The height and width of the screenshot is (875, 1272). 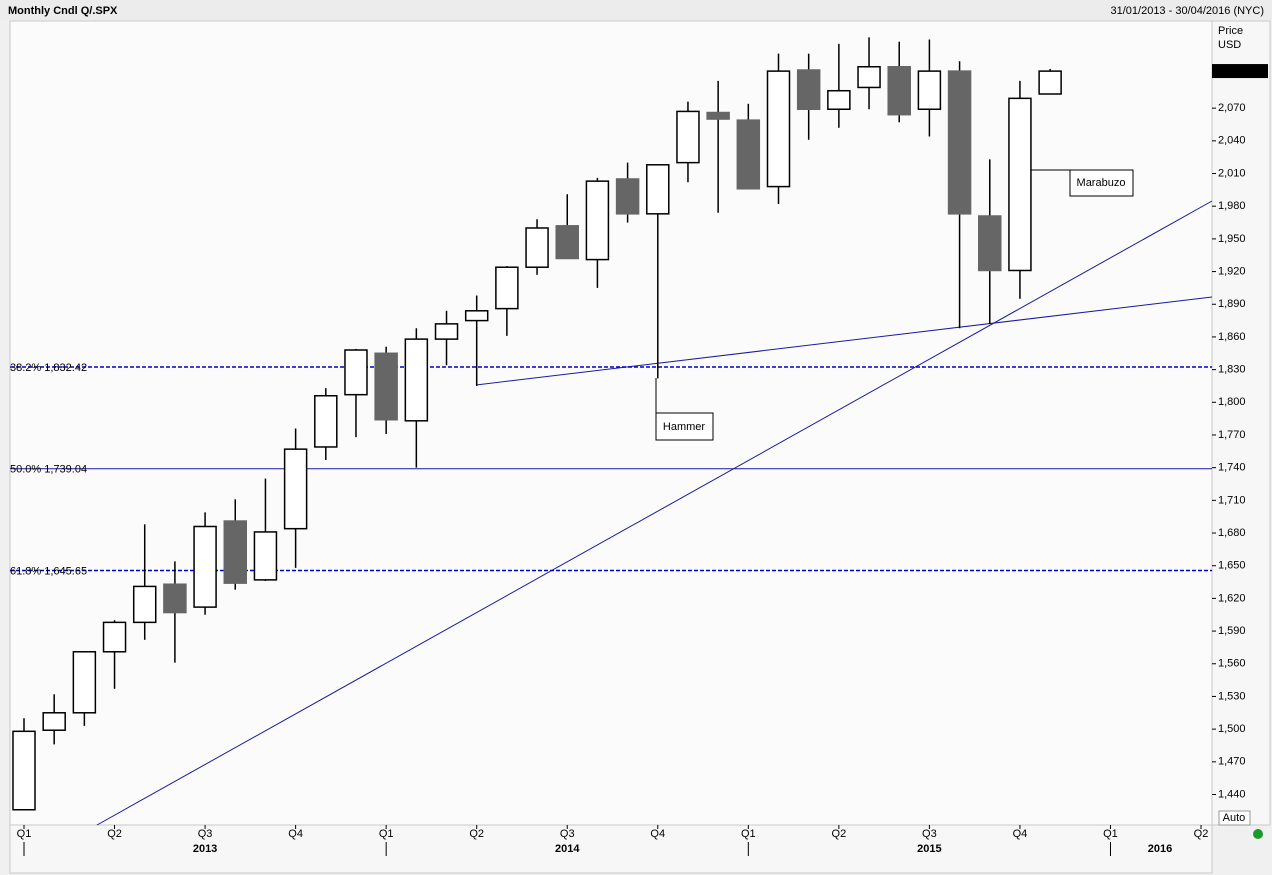 I want to click on y-tick-label: 1,620, so click(x=1232, y=598).